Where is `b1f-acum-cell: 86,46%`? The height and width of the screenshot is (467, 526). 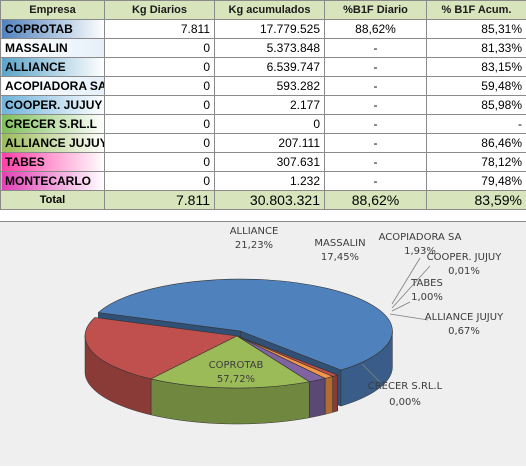
b1f-acum-cell: 86,46% is located at coordinates (476, 143).